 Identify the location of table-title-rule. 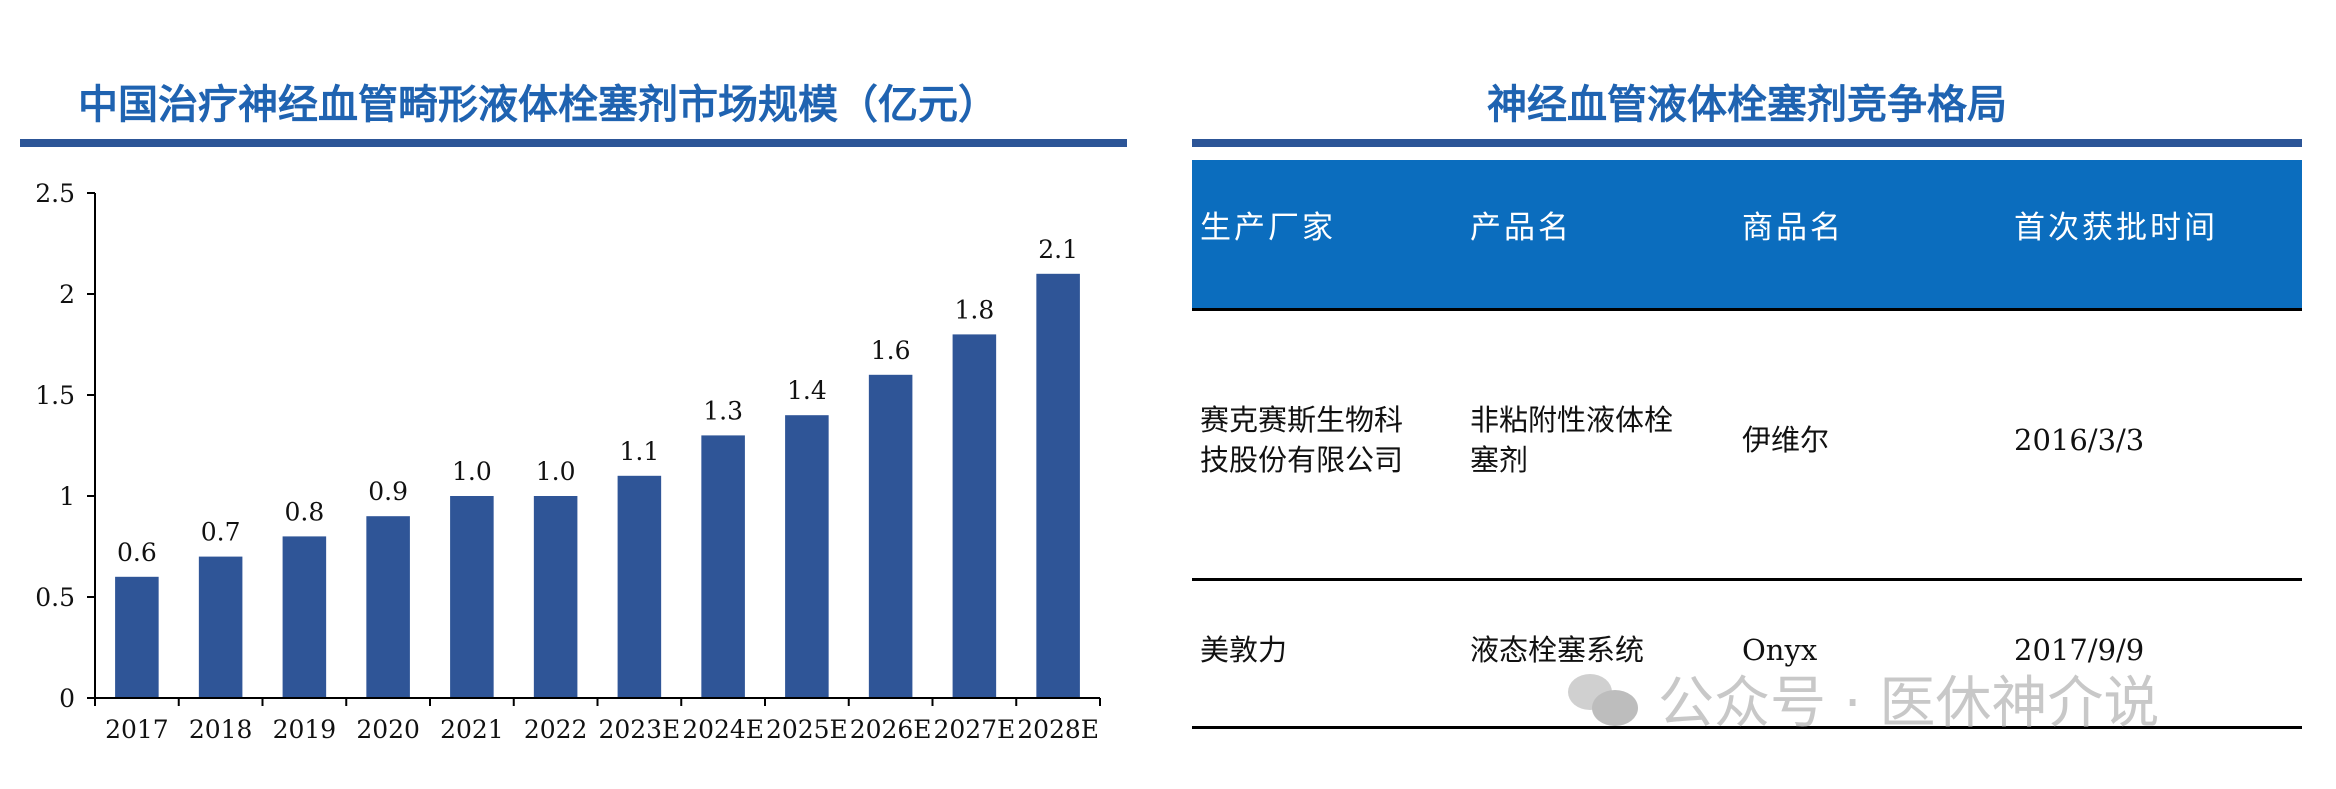
(1747, 143).